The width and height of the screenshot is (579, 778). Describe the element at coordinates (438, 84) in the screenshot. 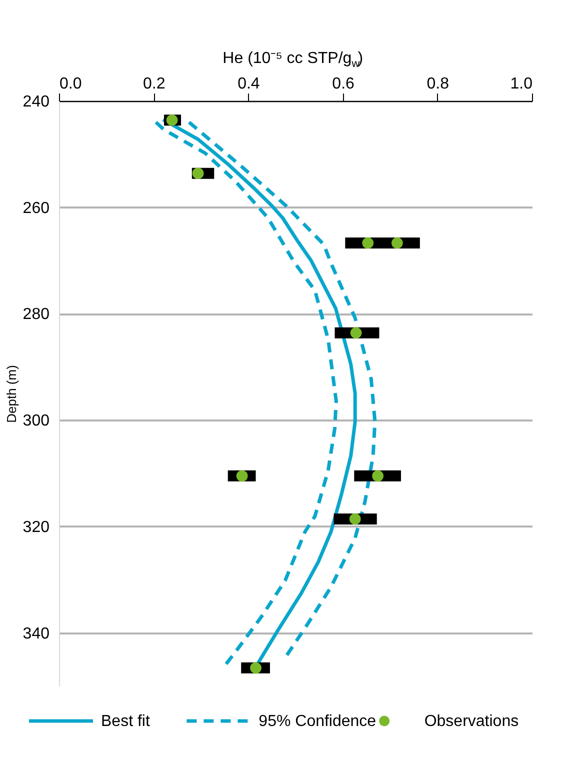

I see `x-tick-label: 0.8` at that location.